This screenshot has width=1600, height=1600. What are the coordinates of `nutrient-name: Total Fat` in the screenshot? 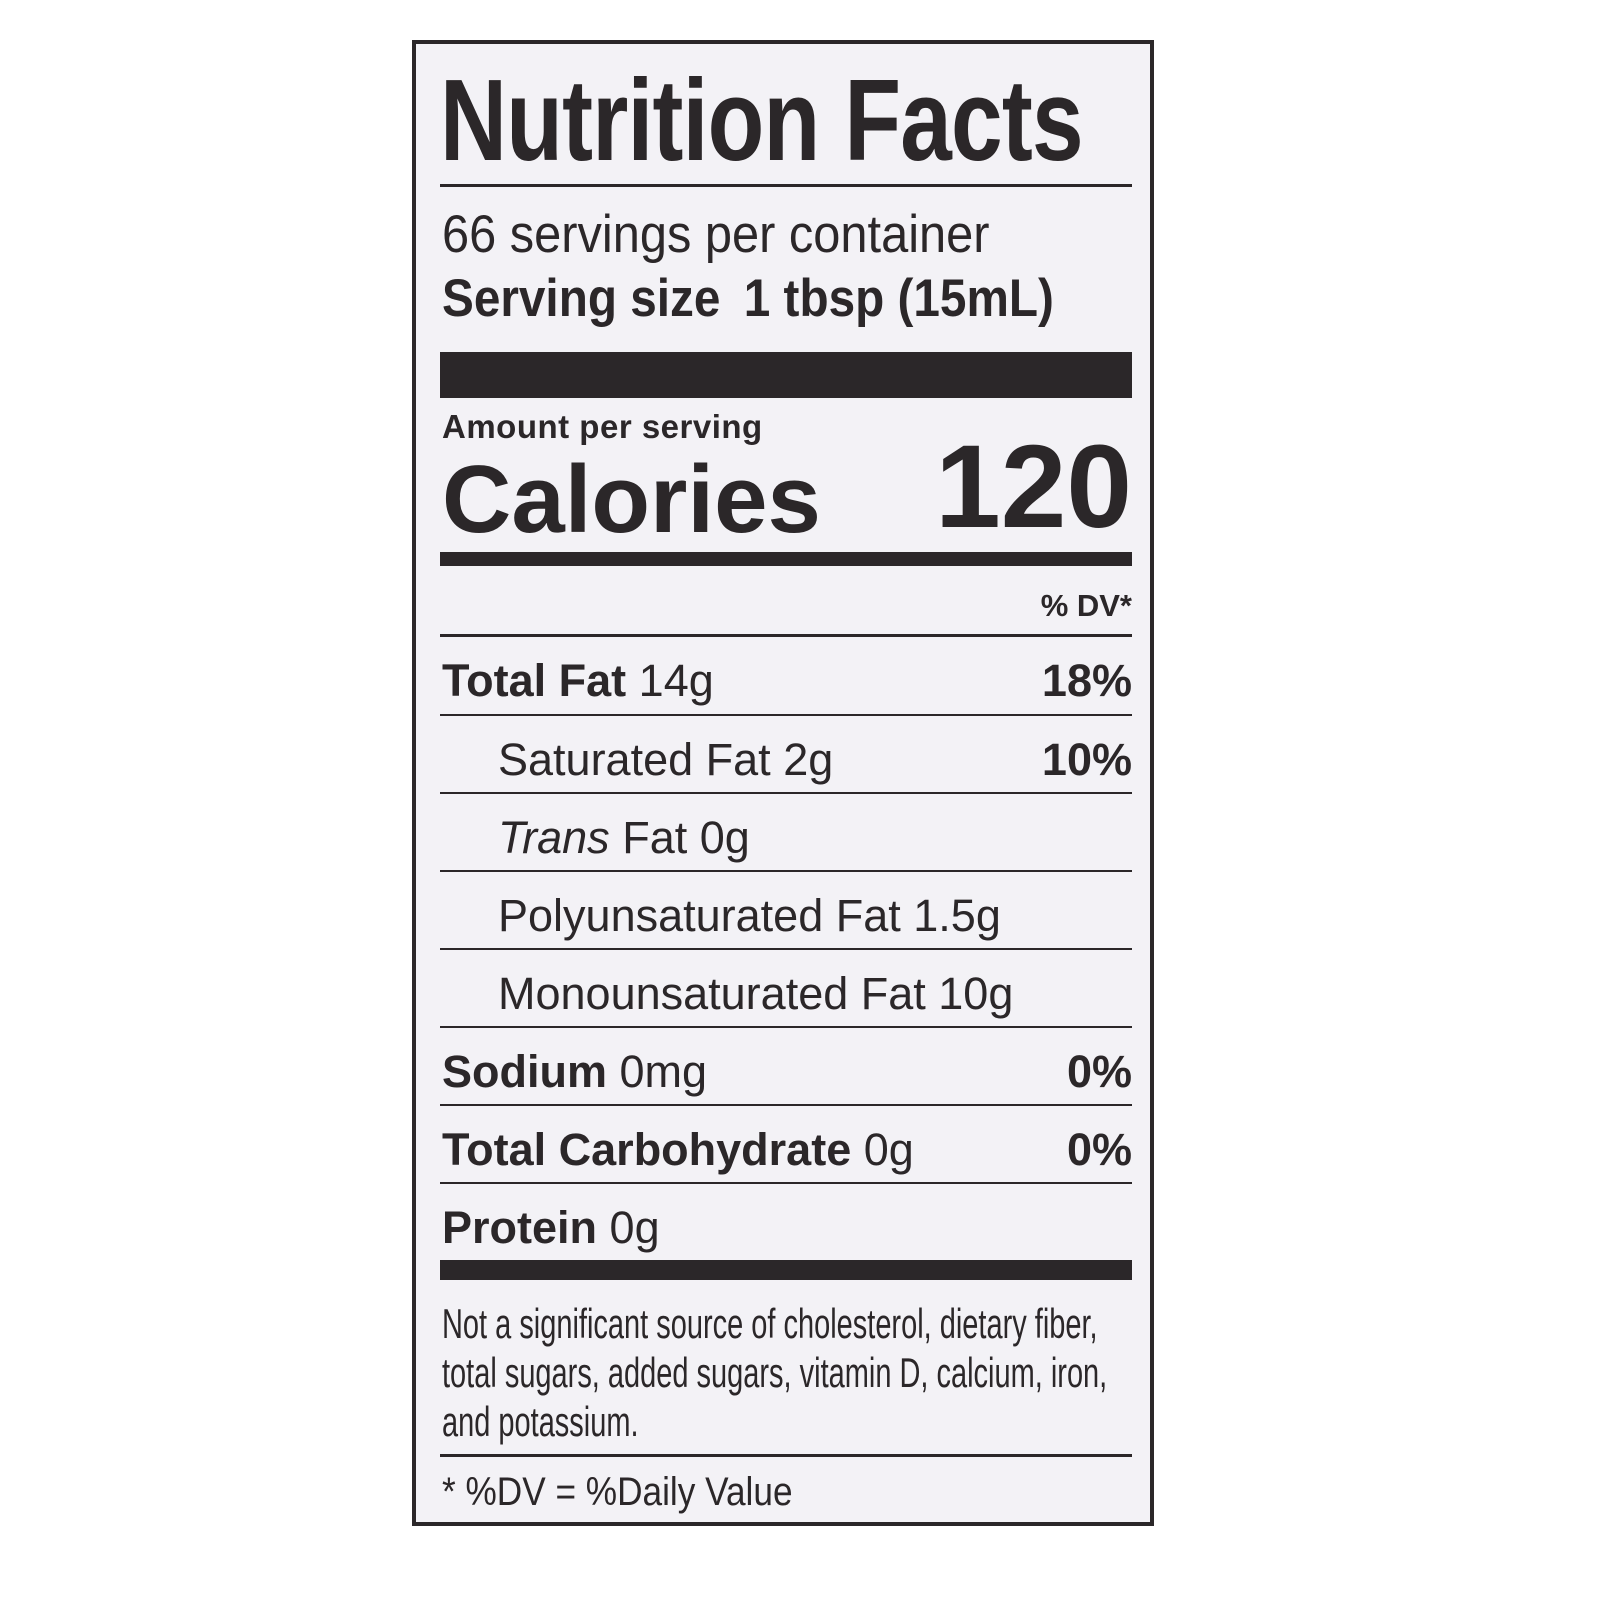 It's located at (534, 680).